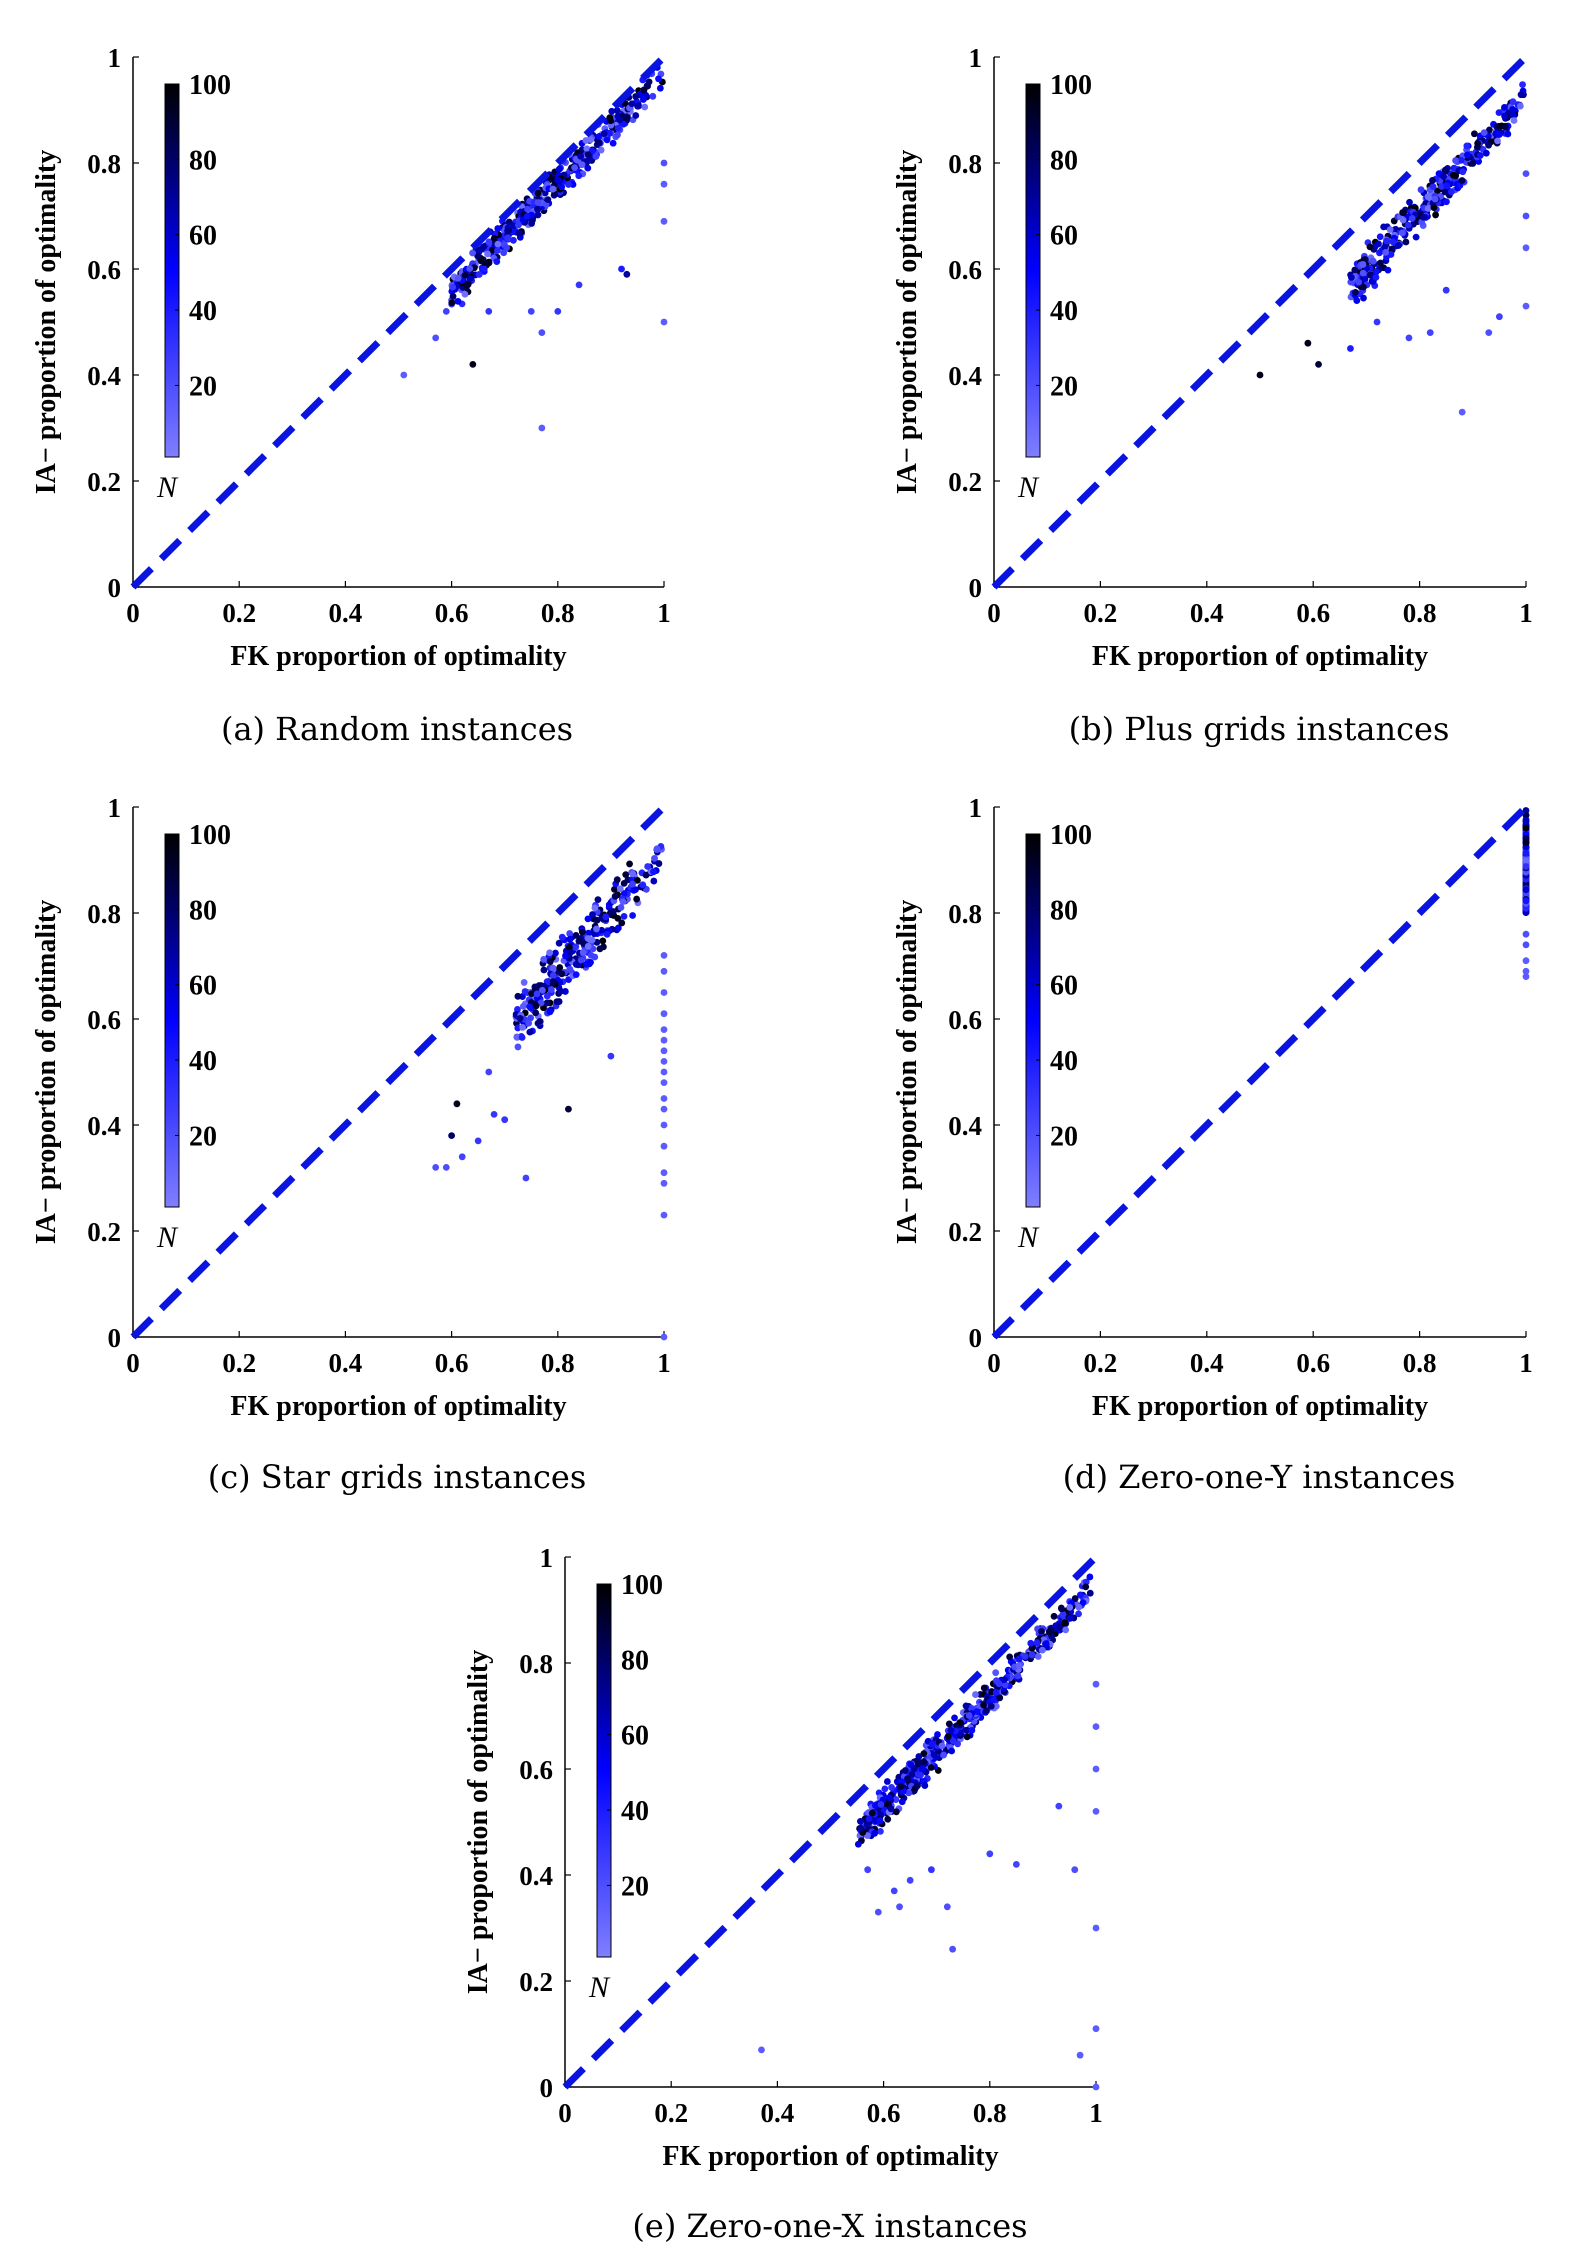  Describe the element at coordinates (565, 2113) in the screenshot. I see `x-tick-label: 0` at that location.